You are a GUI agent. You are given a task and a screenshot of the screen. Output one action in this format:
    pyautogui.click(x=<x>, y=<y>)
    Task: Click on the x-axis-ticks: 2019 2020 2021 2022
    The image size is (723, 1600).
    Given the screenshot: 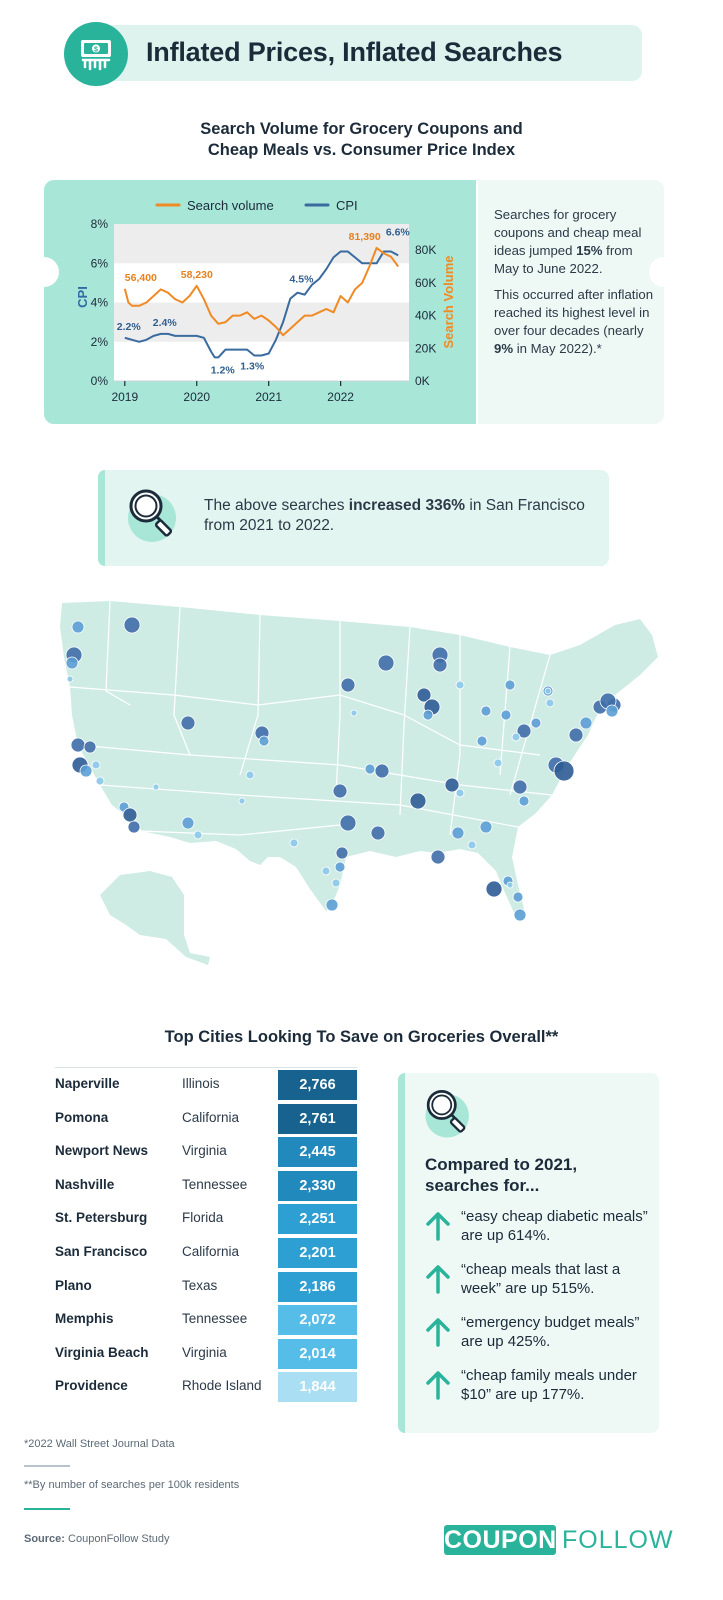 What is the action you would take?
    pyautogui.click(x=232, y=392)
    